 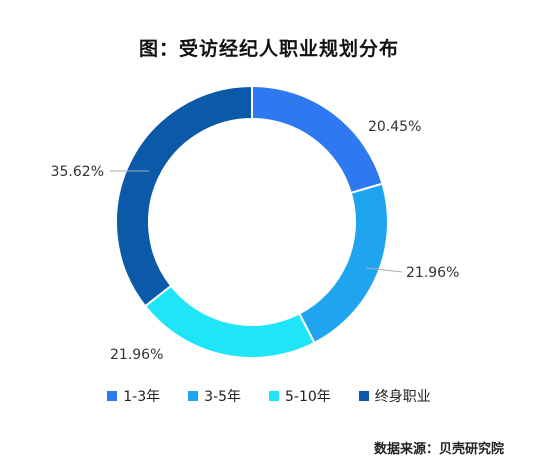 What do you see at coordinates (142, 397) in the screenshot?
I see `legend-label: 1-3年` at bounding box center [142, 397].